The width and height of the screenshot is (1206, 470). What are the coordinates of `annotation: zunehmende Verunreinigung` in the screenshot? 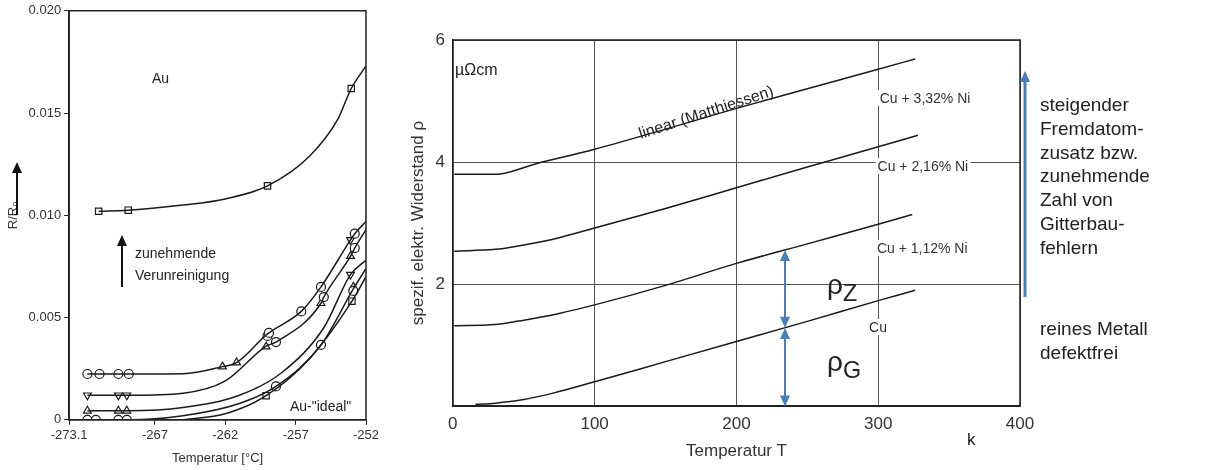 It's located at (182, 264).